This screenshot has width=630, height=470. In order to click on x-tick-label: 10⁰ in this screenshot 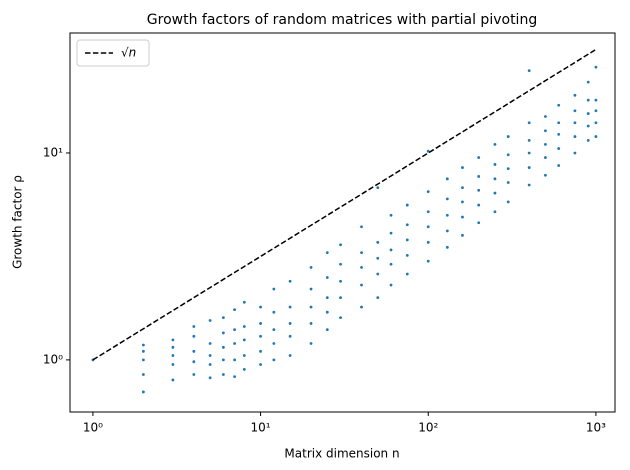, I will do `click(93, 428)`.